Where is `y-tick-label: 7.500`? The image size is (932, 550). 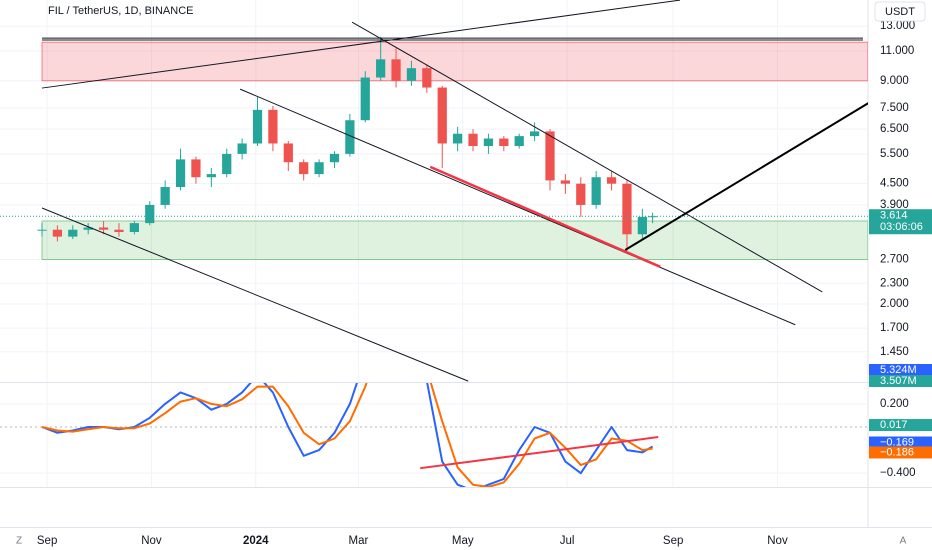 y-tick-label: 7.500 is located at coordinates (894, 108).